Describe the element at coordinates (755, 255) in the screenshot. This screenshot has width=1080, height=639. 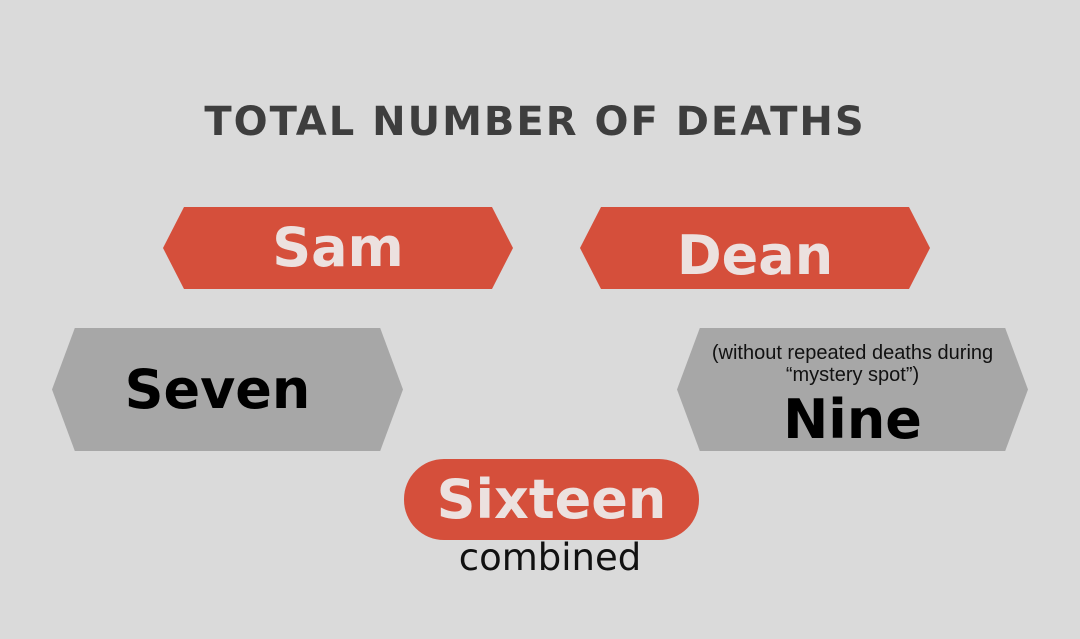
I see `dean-name-label: Dean` at that location.